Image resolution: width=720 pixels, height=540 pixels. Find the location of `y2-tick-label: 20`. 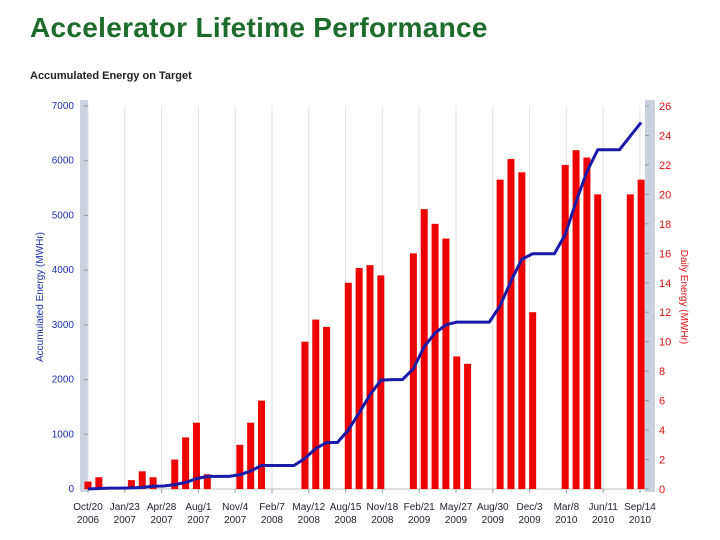

y2-tick-label: 20 is located at coordinates (665, 195).